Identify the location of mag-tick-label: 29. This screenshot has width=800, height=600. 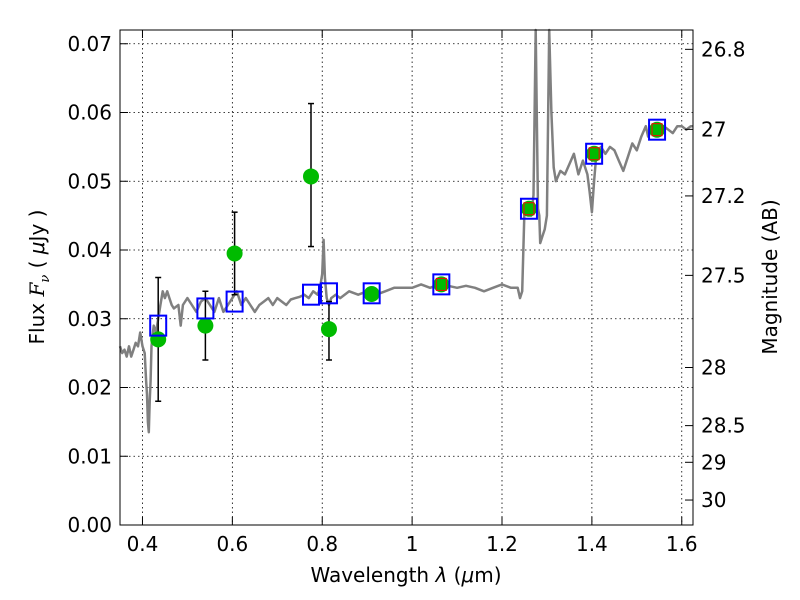
(713, 462).